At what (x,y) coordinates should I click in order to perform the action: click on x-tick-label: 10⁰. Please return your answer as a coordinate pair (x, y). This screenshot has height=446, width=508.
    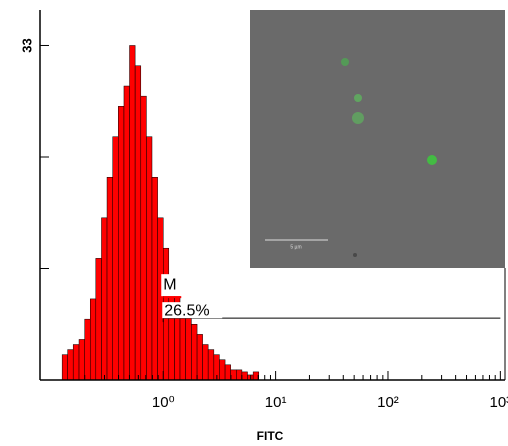
    Looking at the image, I should click on (163, 402).